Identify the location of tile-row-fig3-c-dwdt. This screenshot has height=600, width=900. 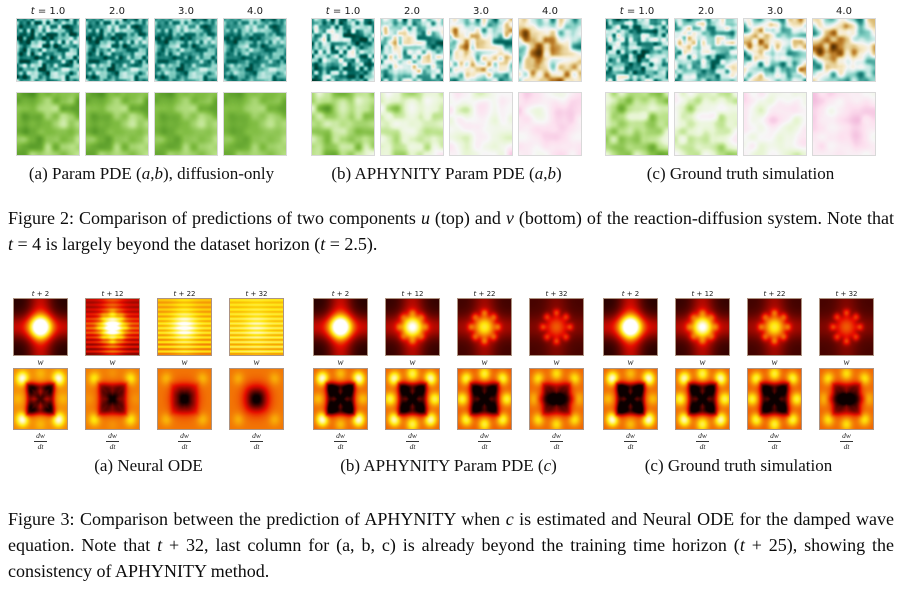
(738, 399).